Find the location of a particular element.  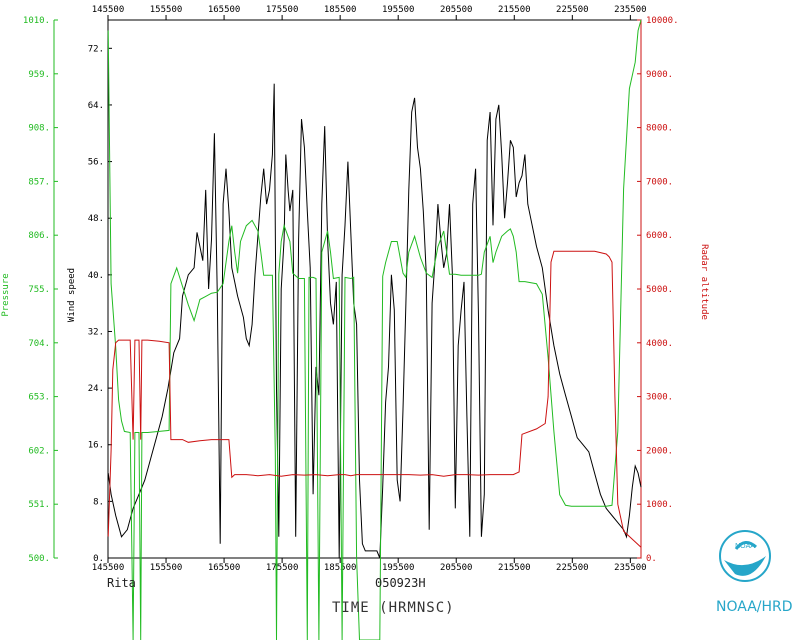

wind-speed-tick-label: 24. is located at coordinates (96, 389).